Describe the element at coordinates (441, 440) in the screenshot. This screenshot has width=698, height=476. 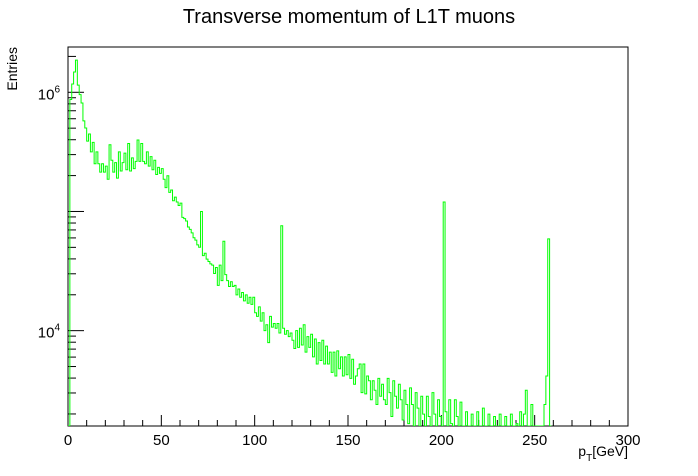
I see `x-tick-label: 200` at that location.